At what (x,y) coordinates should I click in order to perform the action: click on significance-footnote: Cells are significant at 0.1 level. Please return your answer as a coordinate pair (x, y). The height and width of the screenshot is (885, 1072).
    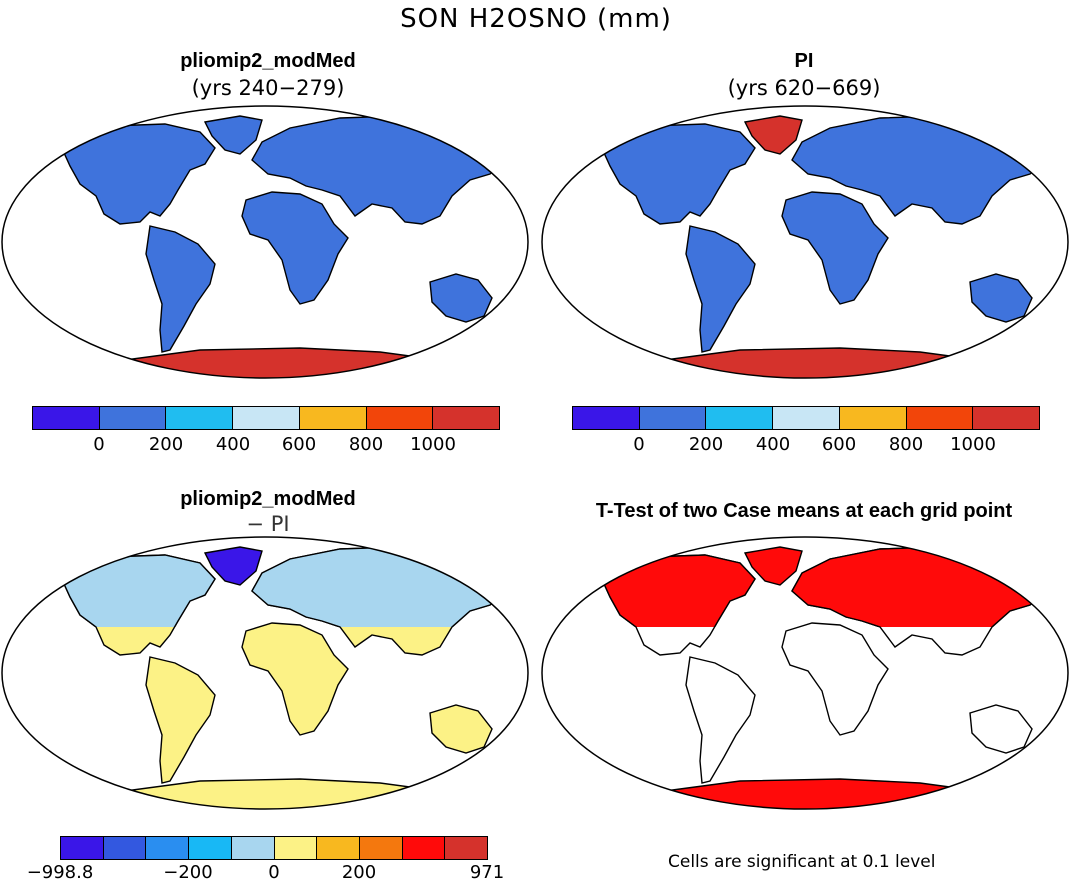
    Looking at the image, I should click on (802, 862).